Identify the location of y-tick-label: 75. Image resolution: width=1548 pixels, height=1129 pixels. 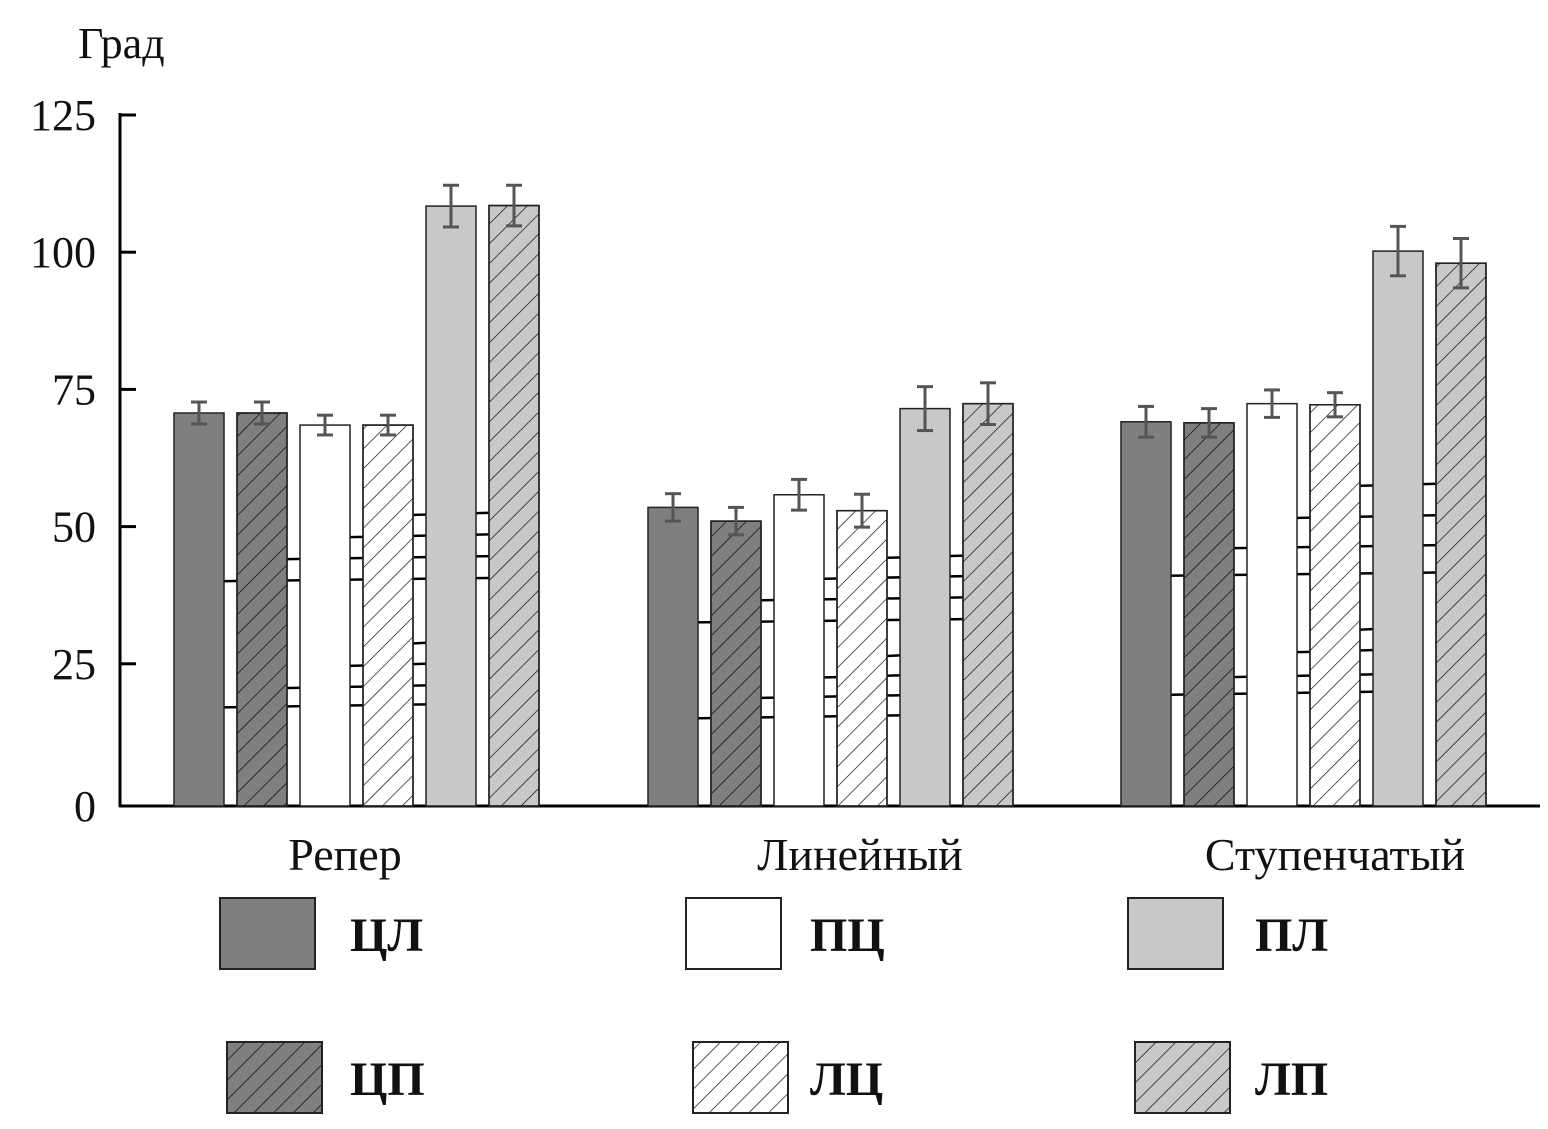
(74, 389).